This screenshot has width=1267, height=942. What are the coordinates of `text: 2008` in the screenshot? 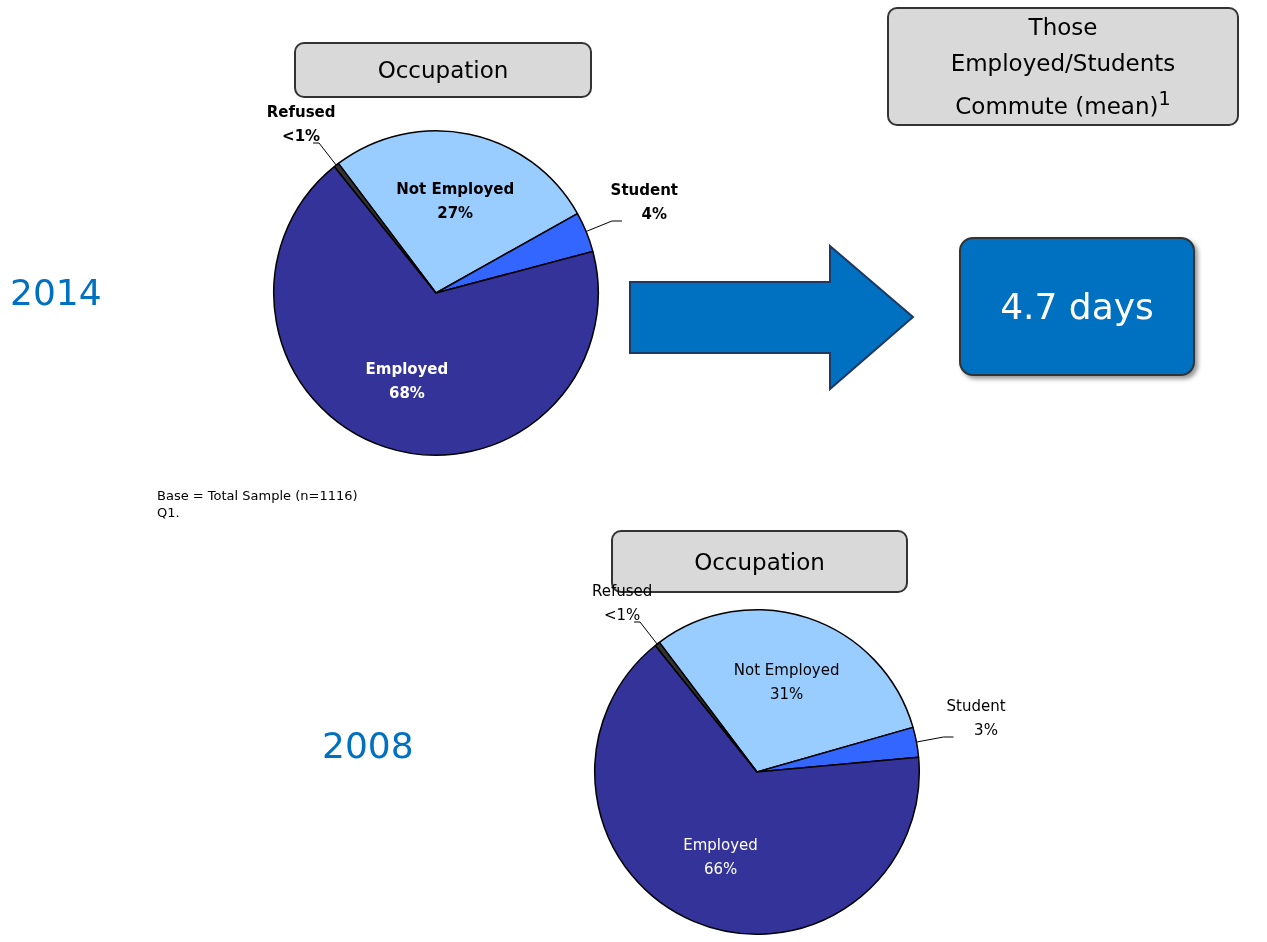 It's located at (368, 745).